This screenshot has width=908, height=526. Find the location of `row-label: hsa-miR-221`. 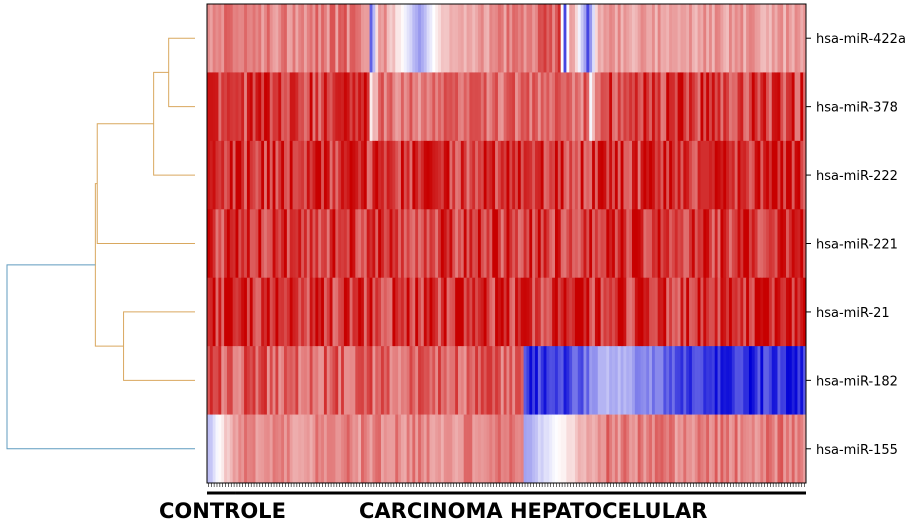

row-label: hsa-miR-221 is located at coordinates (857, 245).